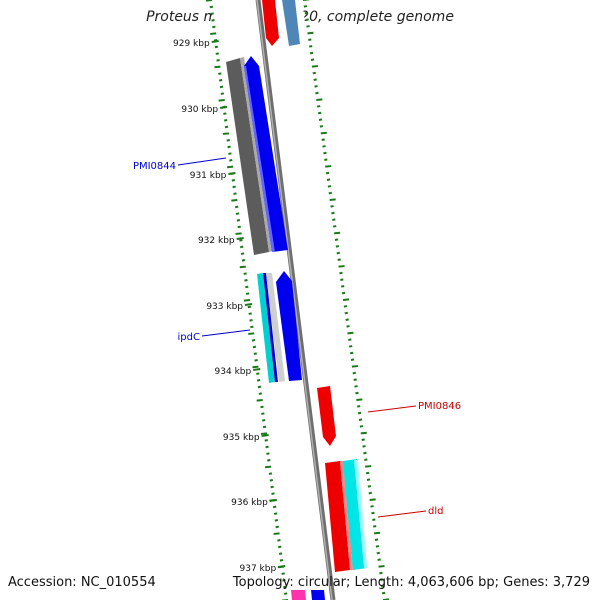  Describe the element at coordinates (360, 514) in the screenshot. I see `gene-cyan-right-edge` at that location.